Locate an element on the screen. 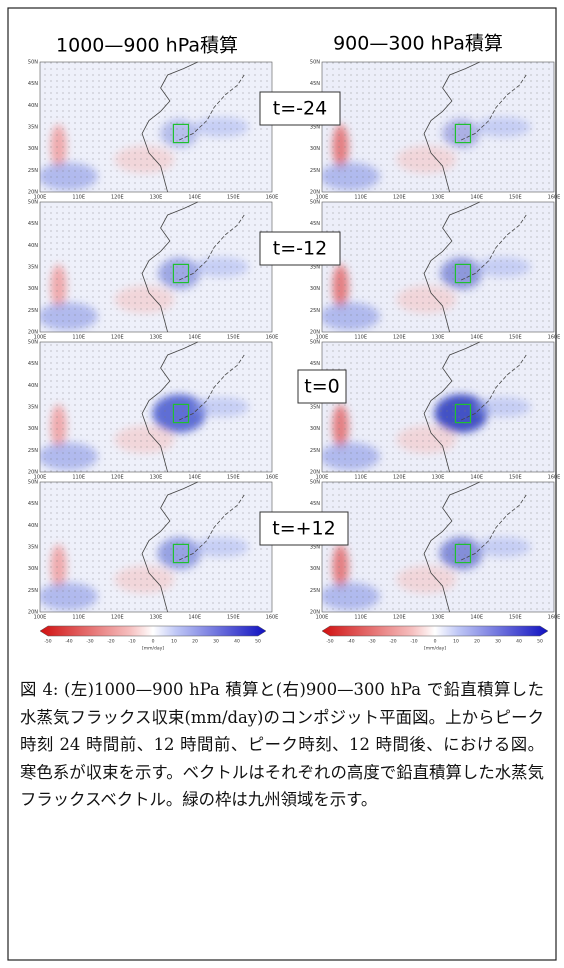 The height and width of the screenshot is (968, 564). time-label: t=0 is located at coordinates (321, 387).